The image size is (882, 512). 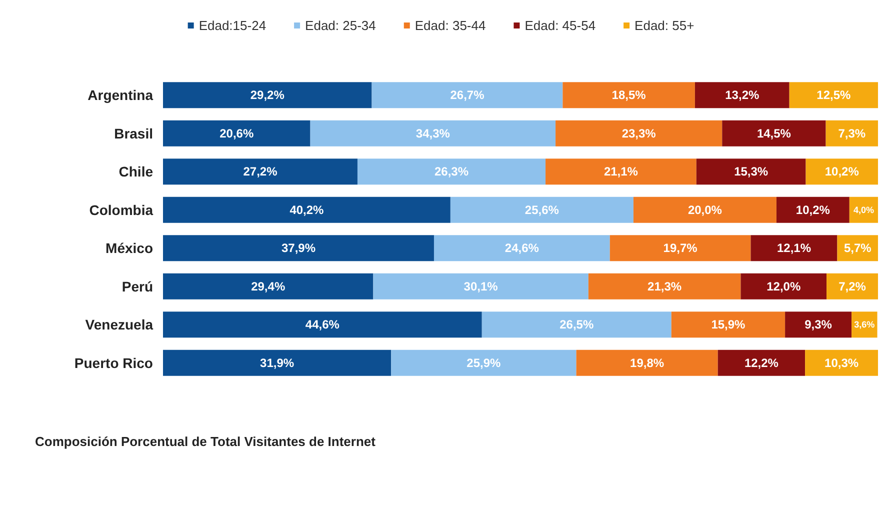 I want to click on data-label: 15,3%, so click(x=751, y=171).